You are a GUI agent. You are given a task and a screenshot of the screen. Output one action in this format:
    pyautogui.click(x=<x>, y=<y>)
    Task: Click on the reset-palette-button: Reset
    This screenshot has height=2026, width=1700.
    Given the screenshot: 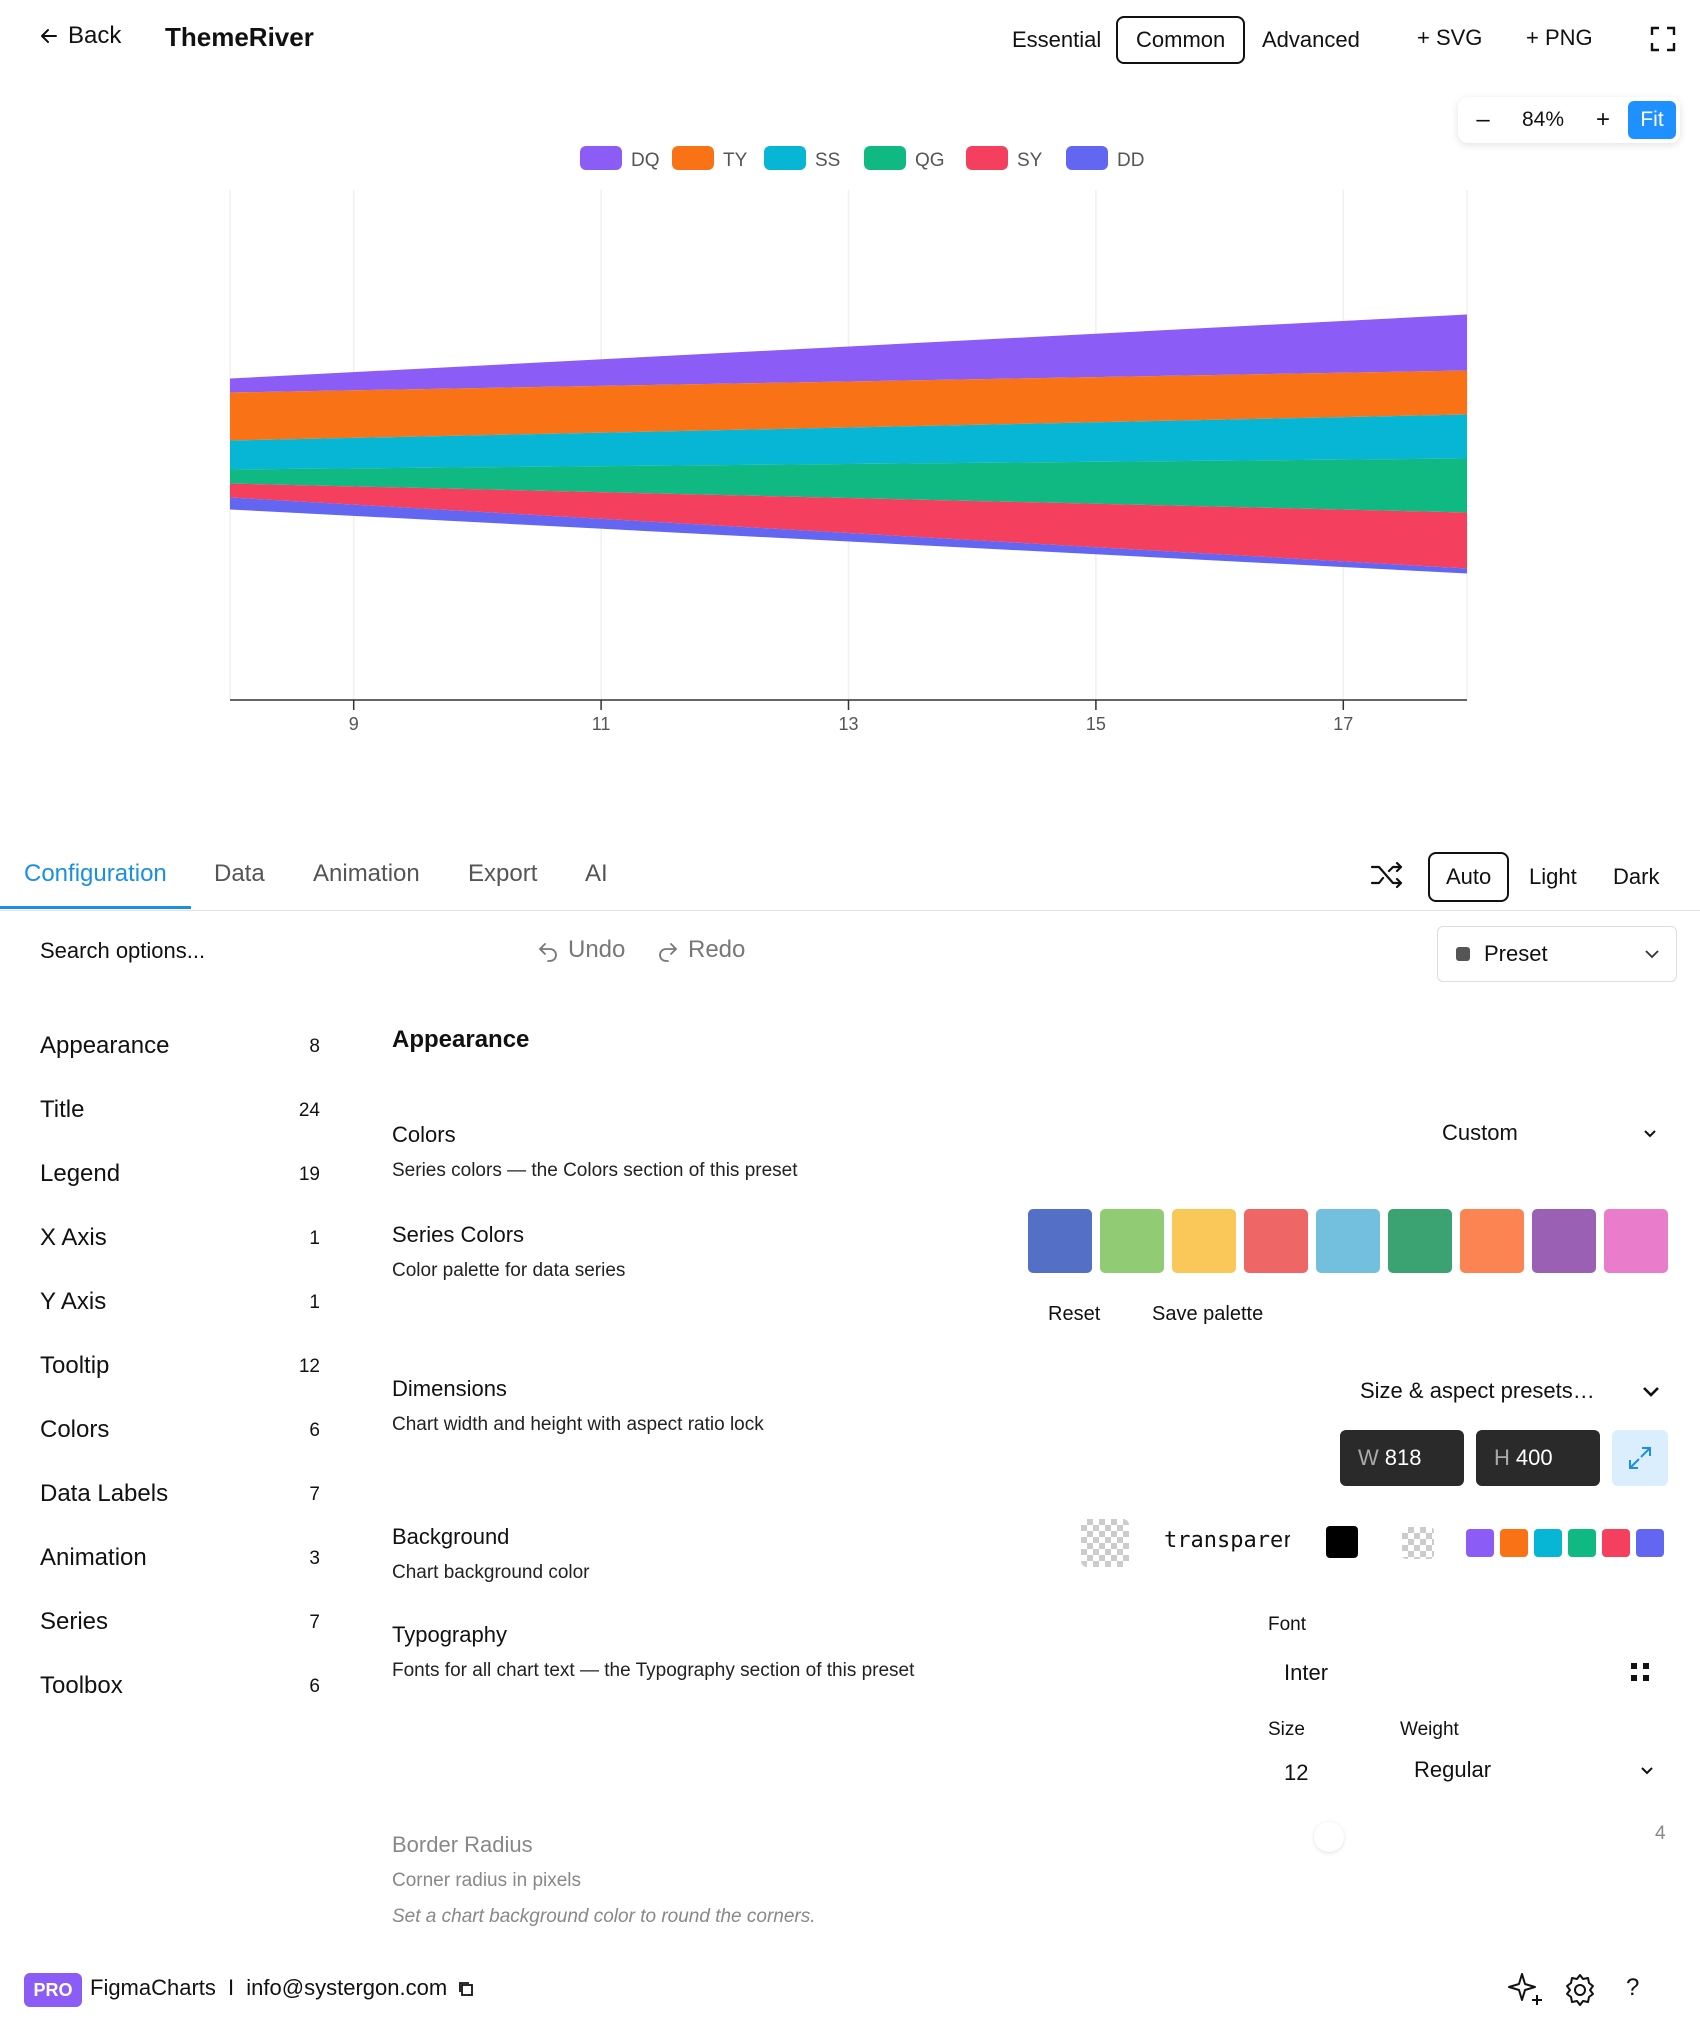 What is the action you would take?
    pyautogui.click(x=1074, y=1314)
    